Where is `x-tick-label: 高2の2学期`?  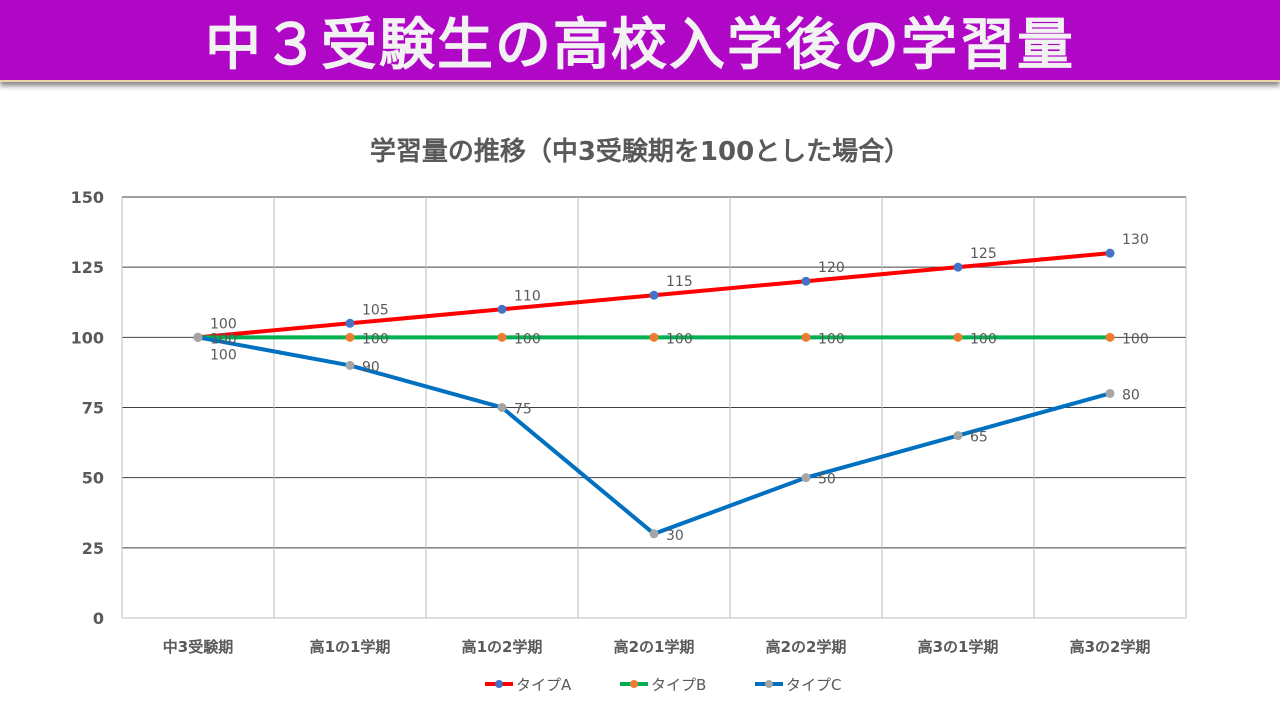
x-tick-label: 高2の2学期 is located at coordinates (806, 647).